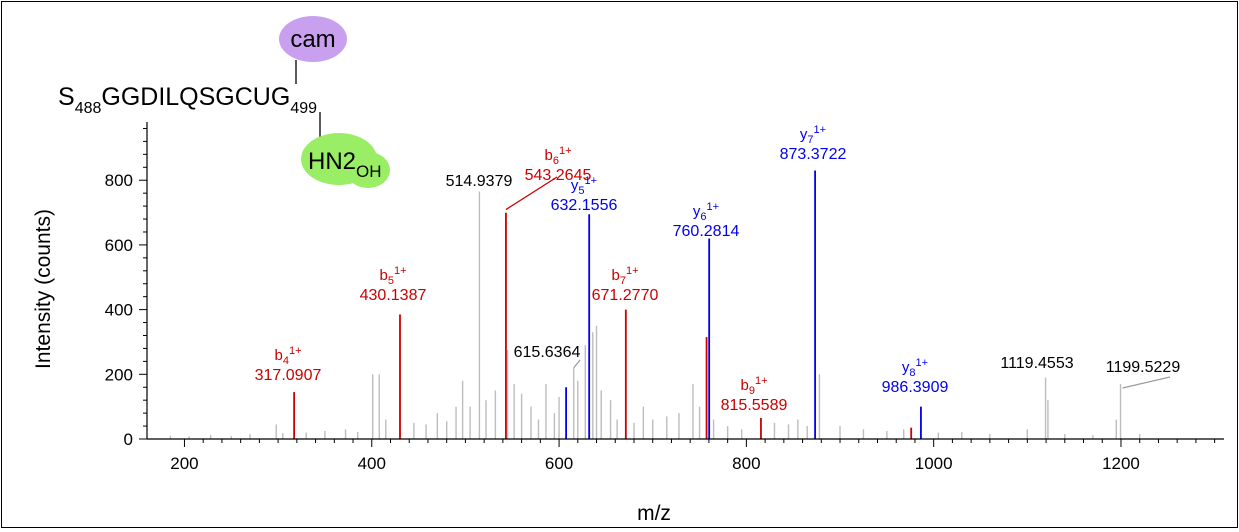 The image size is (1239, 532). Describe the element at coordinates (393, 295) in the screenshot. I see `mz-label: 430.1387` at that location.